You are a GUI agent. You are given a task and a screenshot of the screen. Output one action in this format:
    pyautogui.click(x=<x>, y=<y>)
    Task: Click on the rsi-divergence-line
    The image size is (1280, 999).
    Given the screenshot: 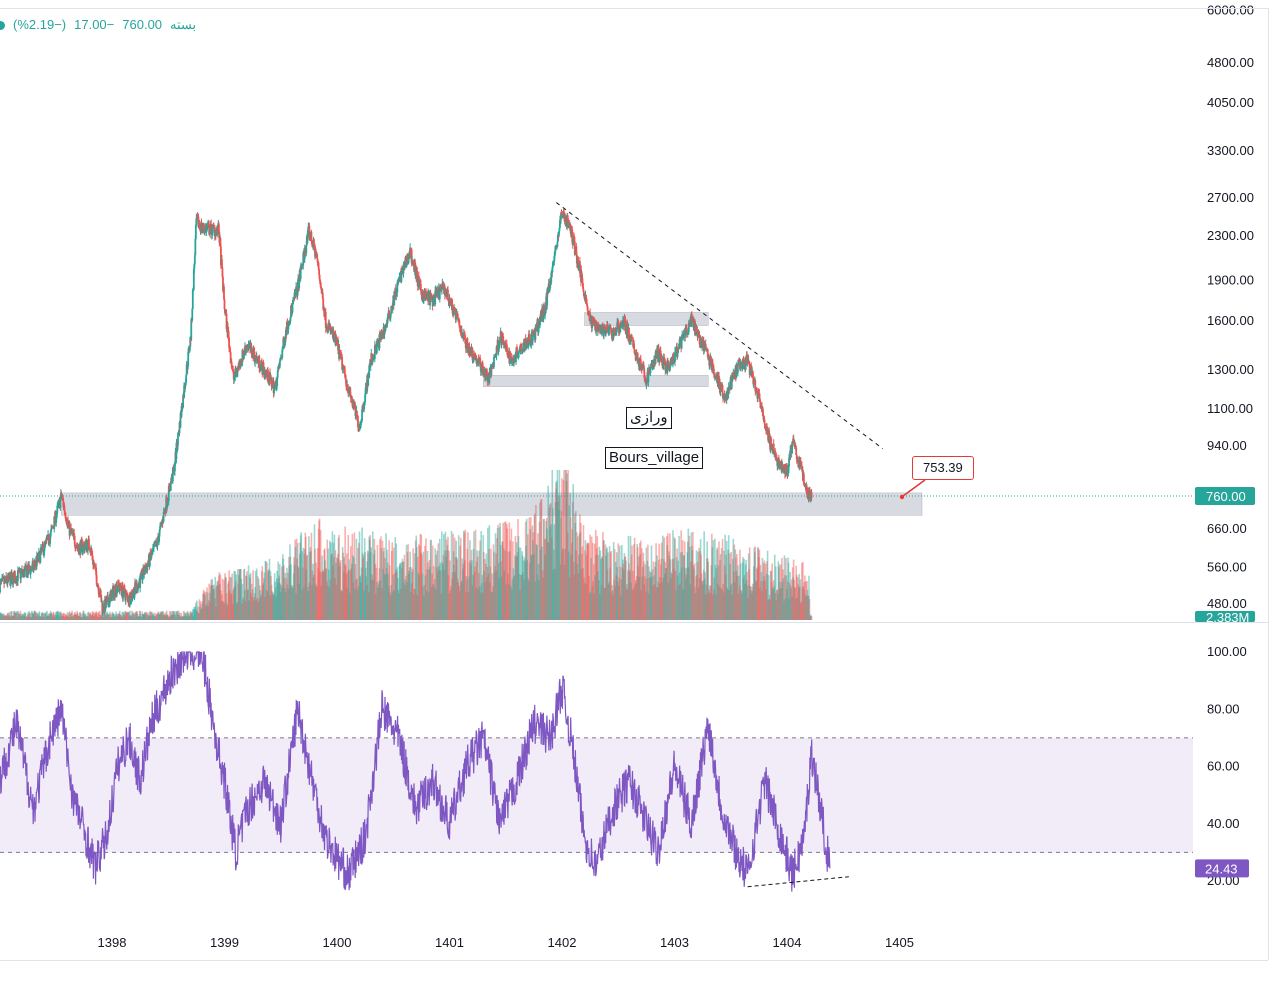 What is the action you would take?
    pyautogui.click(x=798, y=882)
    